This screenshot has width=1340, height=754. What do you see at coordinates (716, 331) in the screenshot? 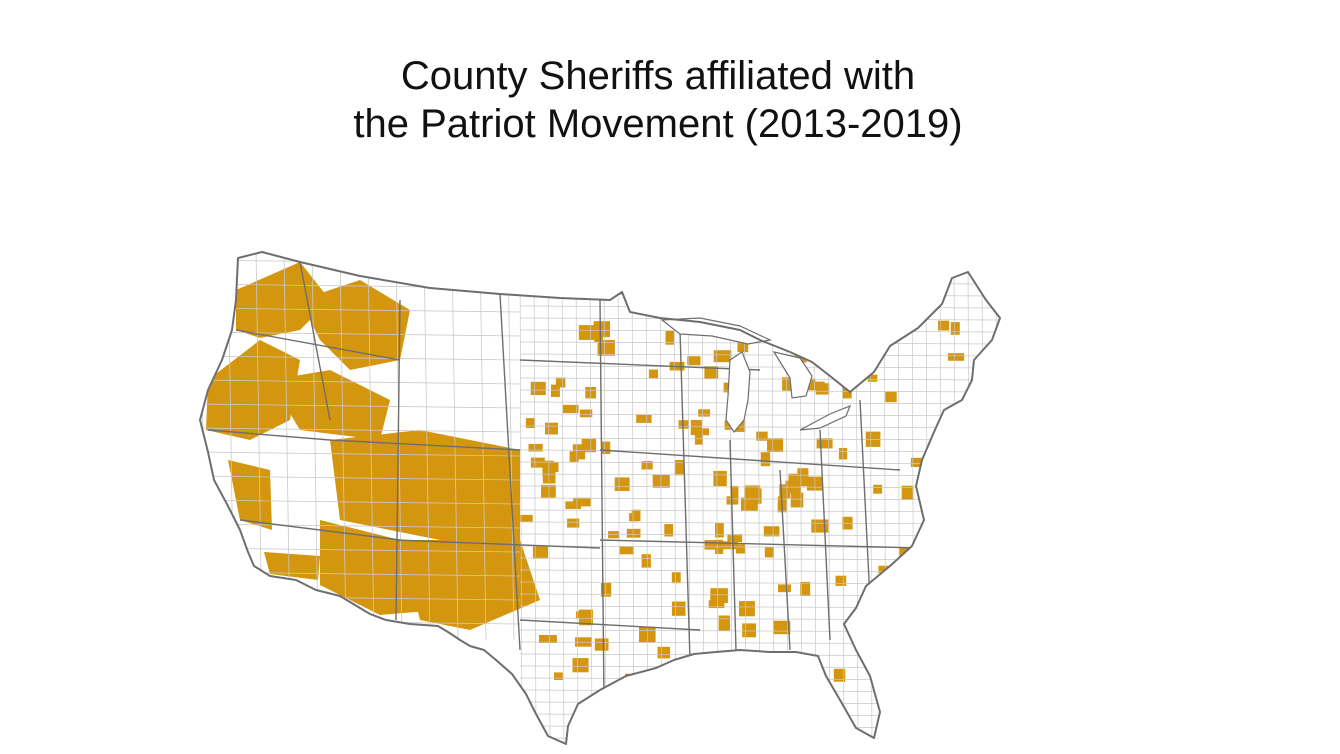
I see `lake-superior` at bounding box center [716, 331].